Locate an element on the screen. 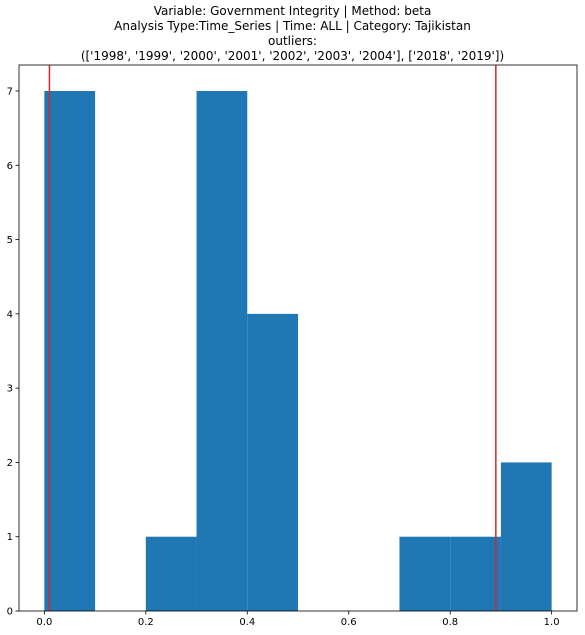  y-tick-label-3: 3 is located at coordinates (10, 389).